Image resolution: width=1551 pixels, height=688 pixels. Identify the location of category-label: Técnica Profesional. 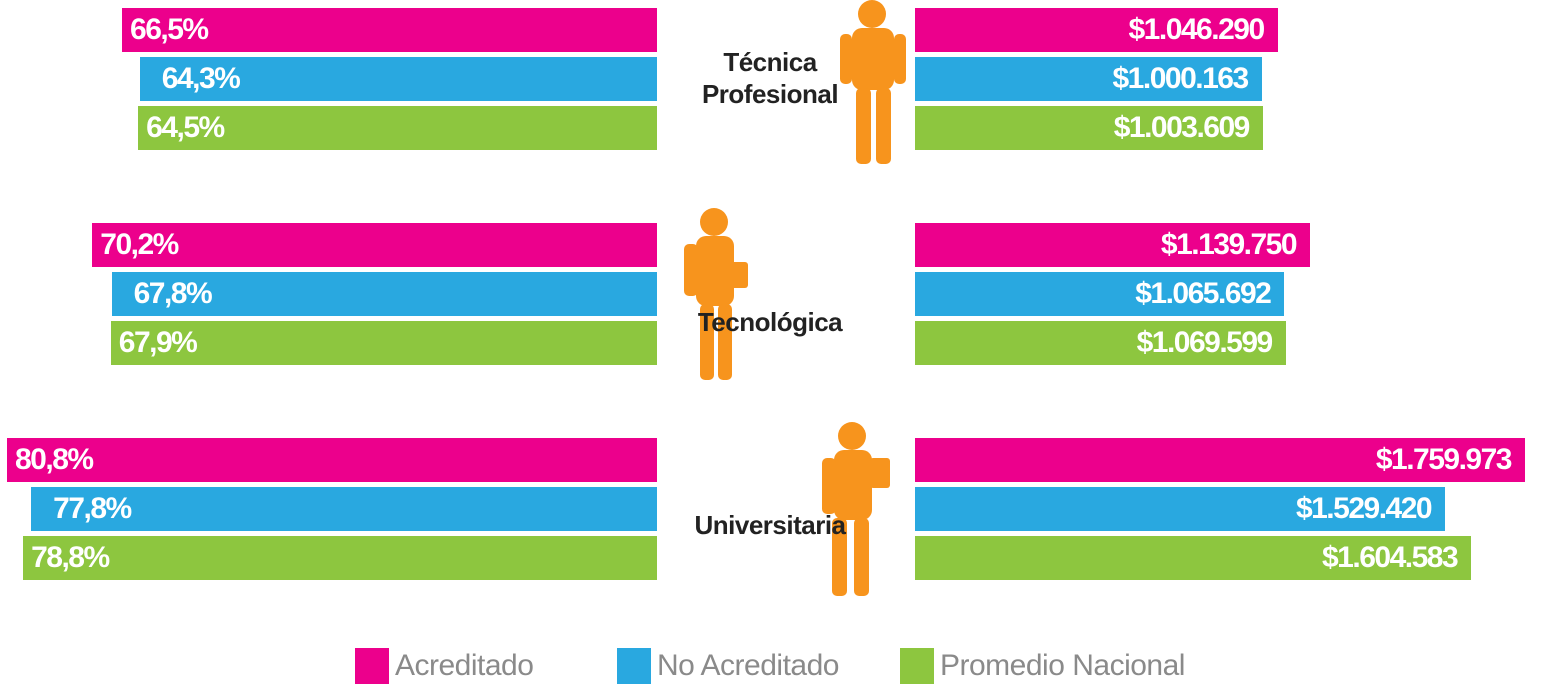
(770, 78).